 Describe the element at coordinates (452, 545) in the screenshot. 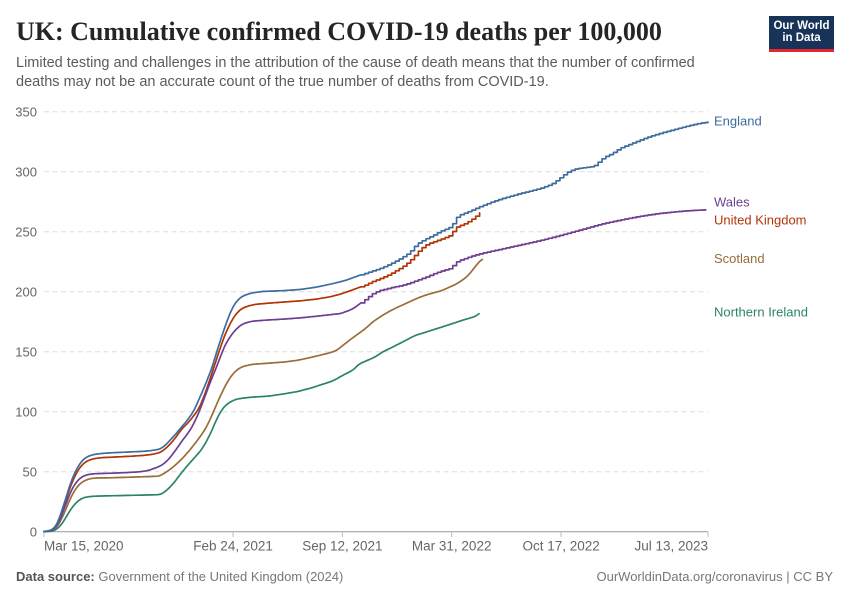

I see `svg-text: Mar 31, 2022` at that location.